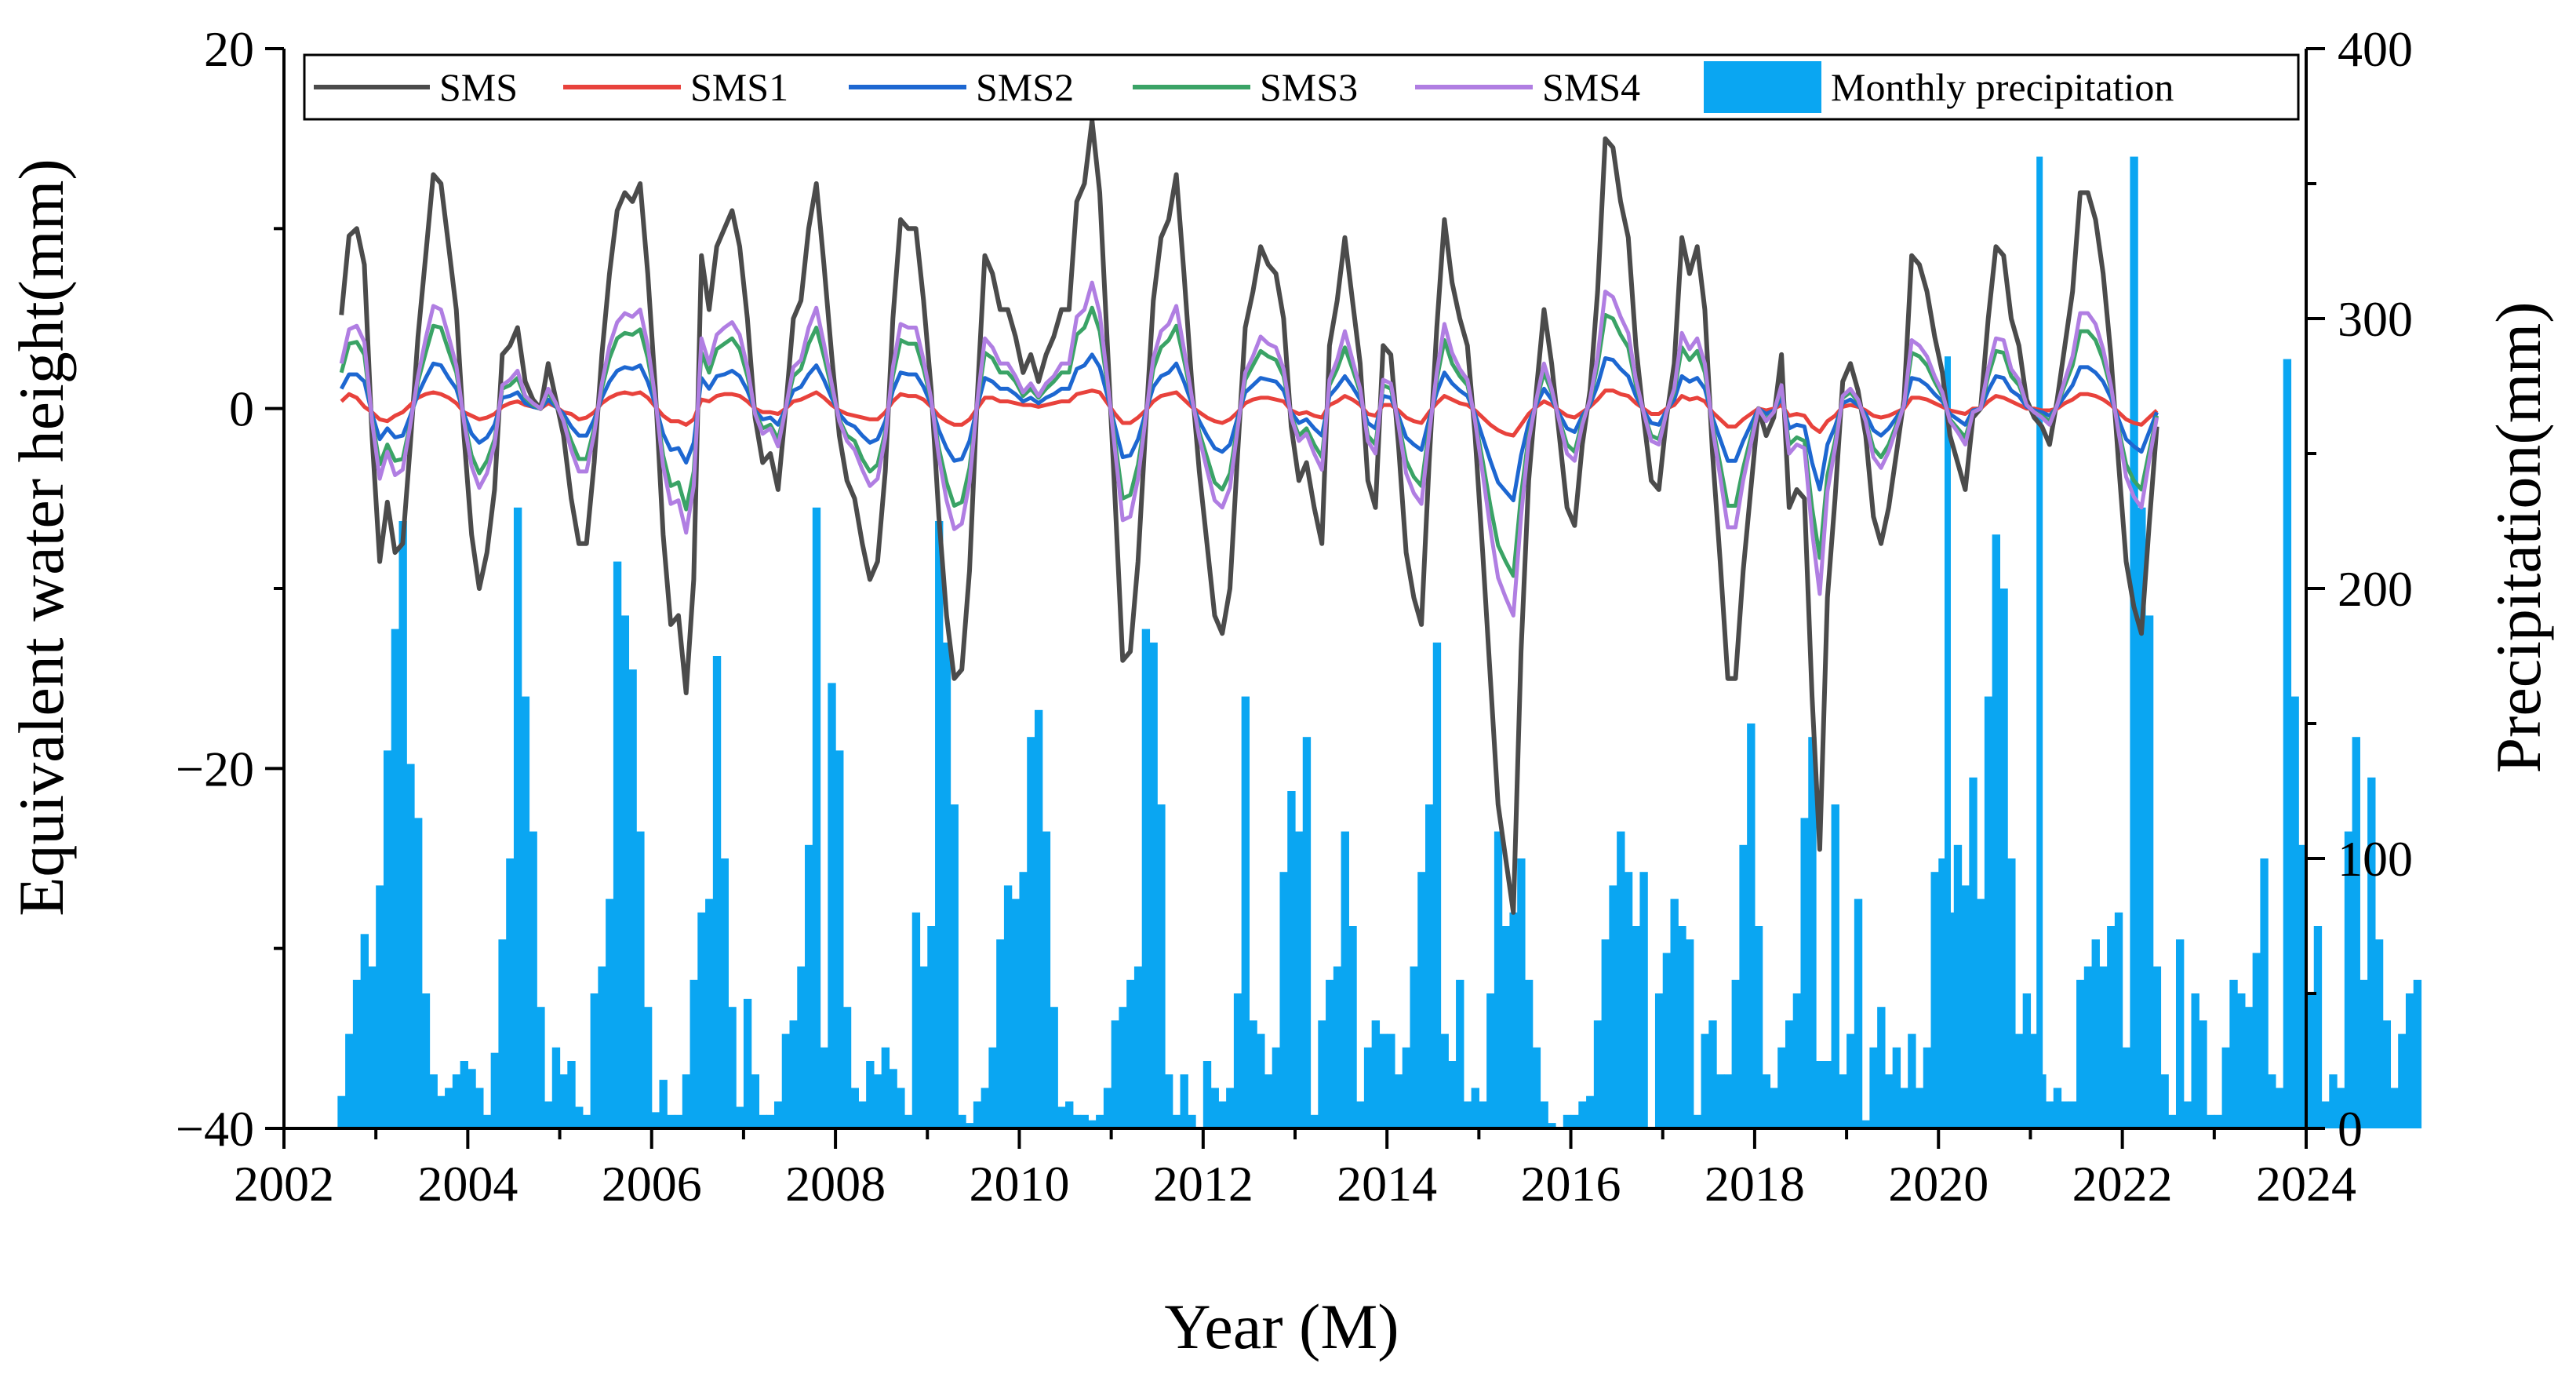 The width and height of the screenshot is (2576, 1374). Describe the element at coordinates (229, 49) in the screenshot. I see `y-left-tick-label: 20` at that location.